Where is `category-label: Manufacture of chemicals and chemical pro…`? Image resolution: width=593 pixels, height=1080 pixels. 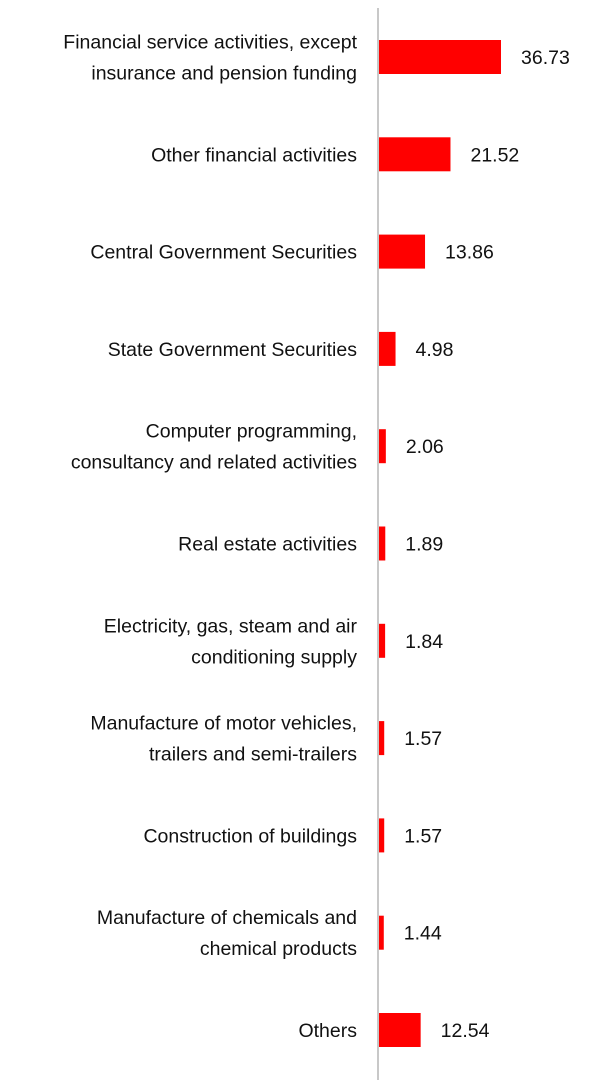 category-label: Manufacture of chemicals and chemical pro… is located at coordinates (227, 933).